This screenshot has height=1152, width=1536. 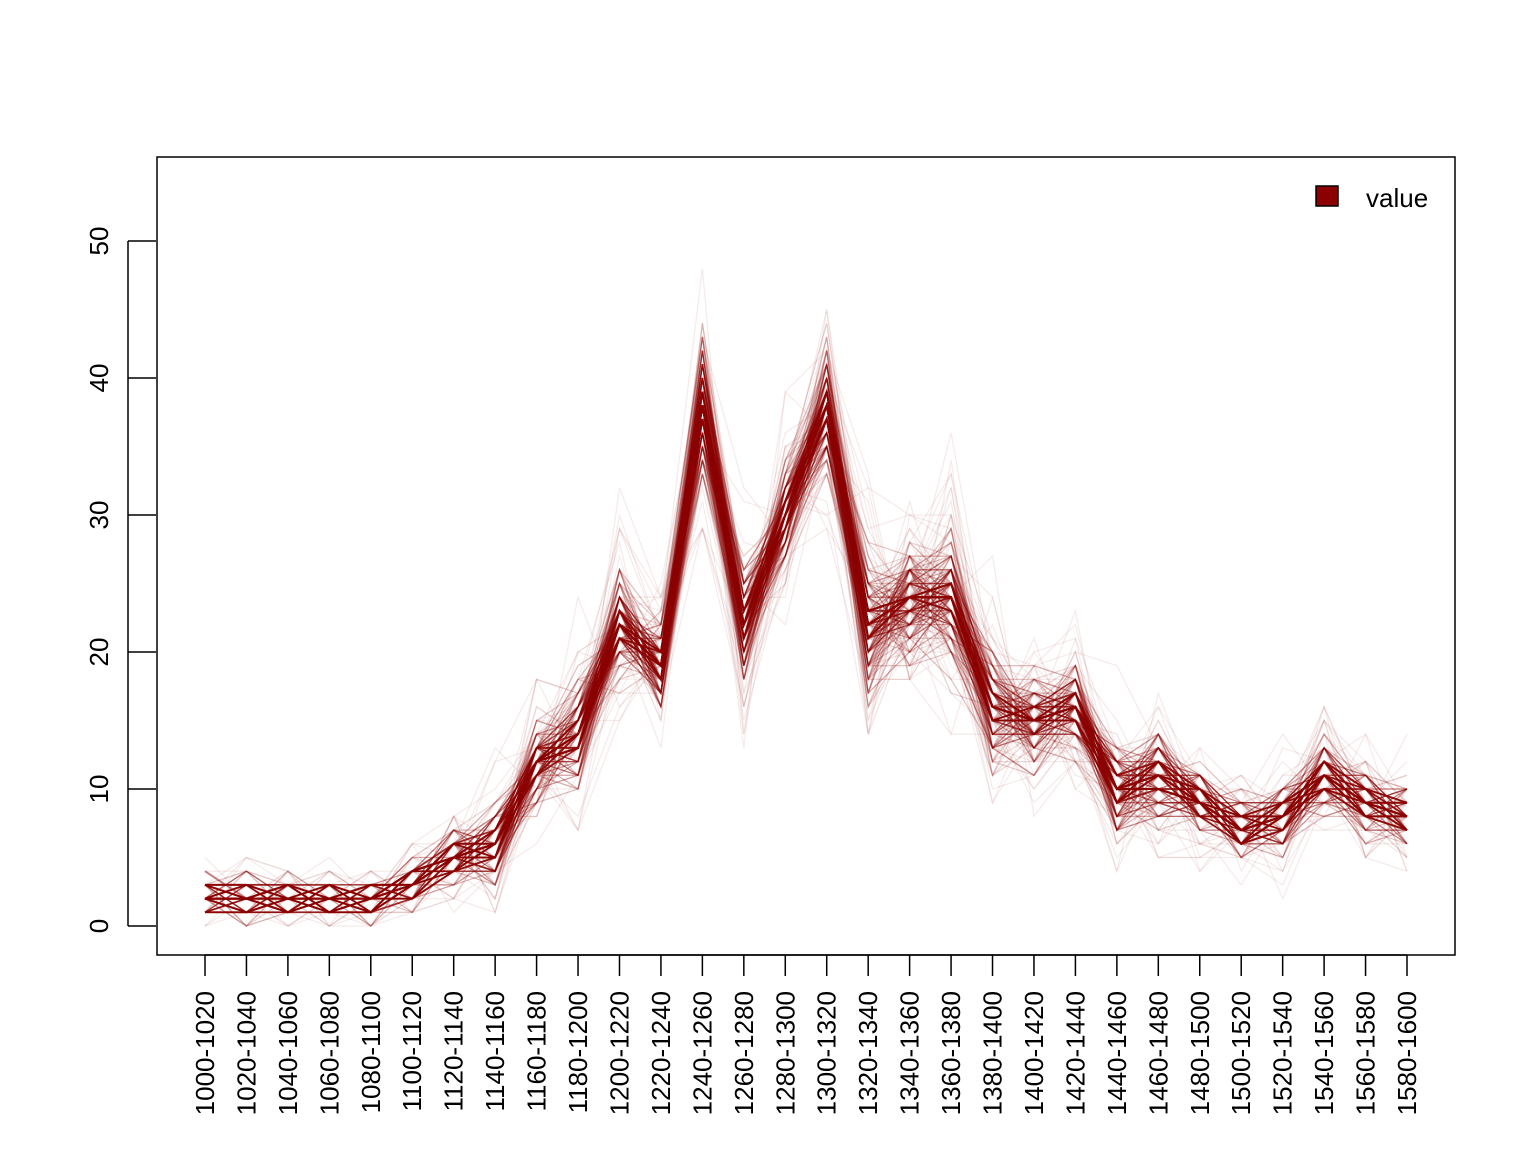 I want to click on x-tick-label: 1180-1200, so click(x=578, y=1052).